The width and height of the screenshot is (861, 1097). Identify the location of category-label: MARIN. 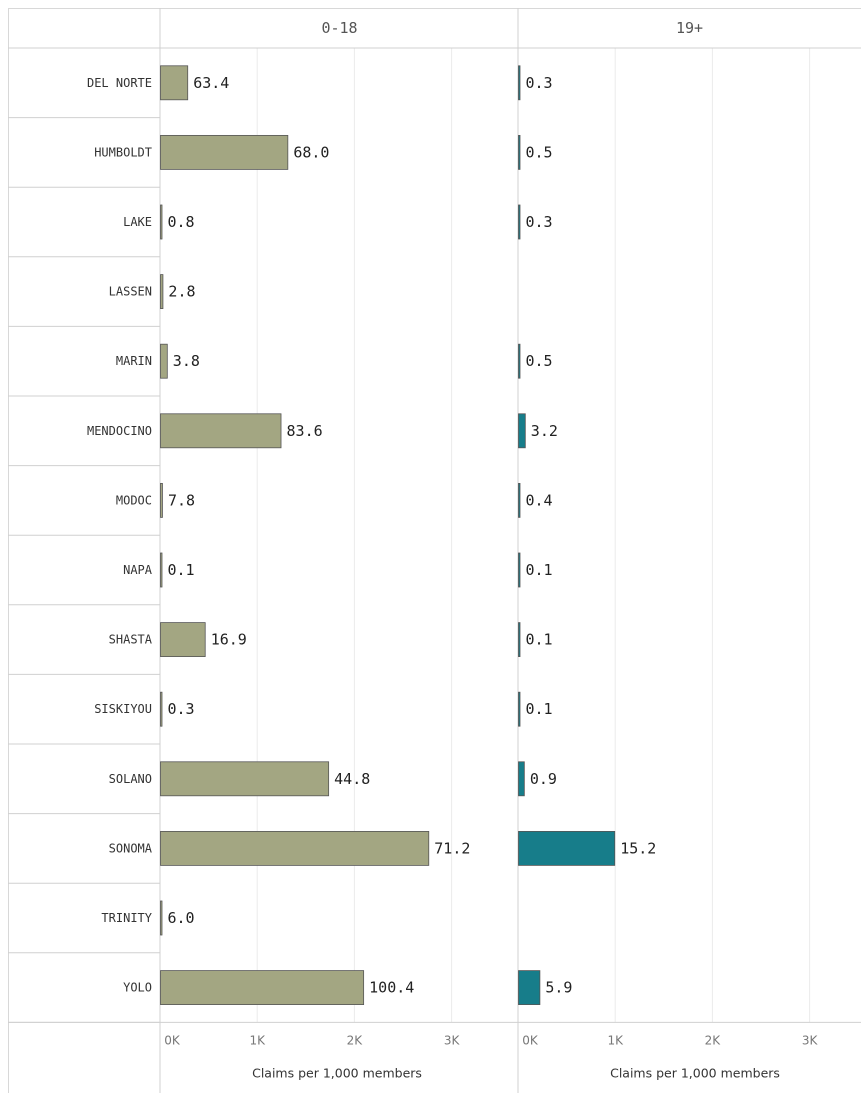
(134, 361).